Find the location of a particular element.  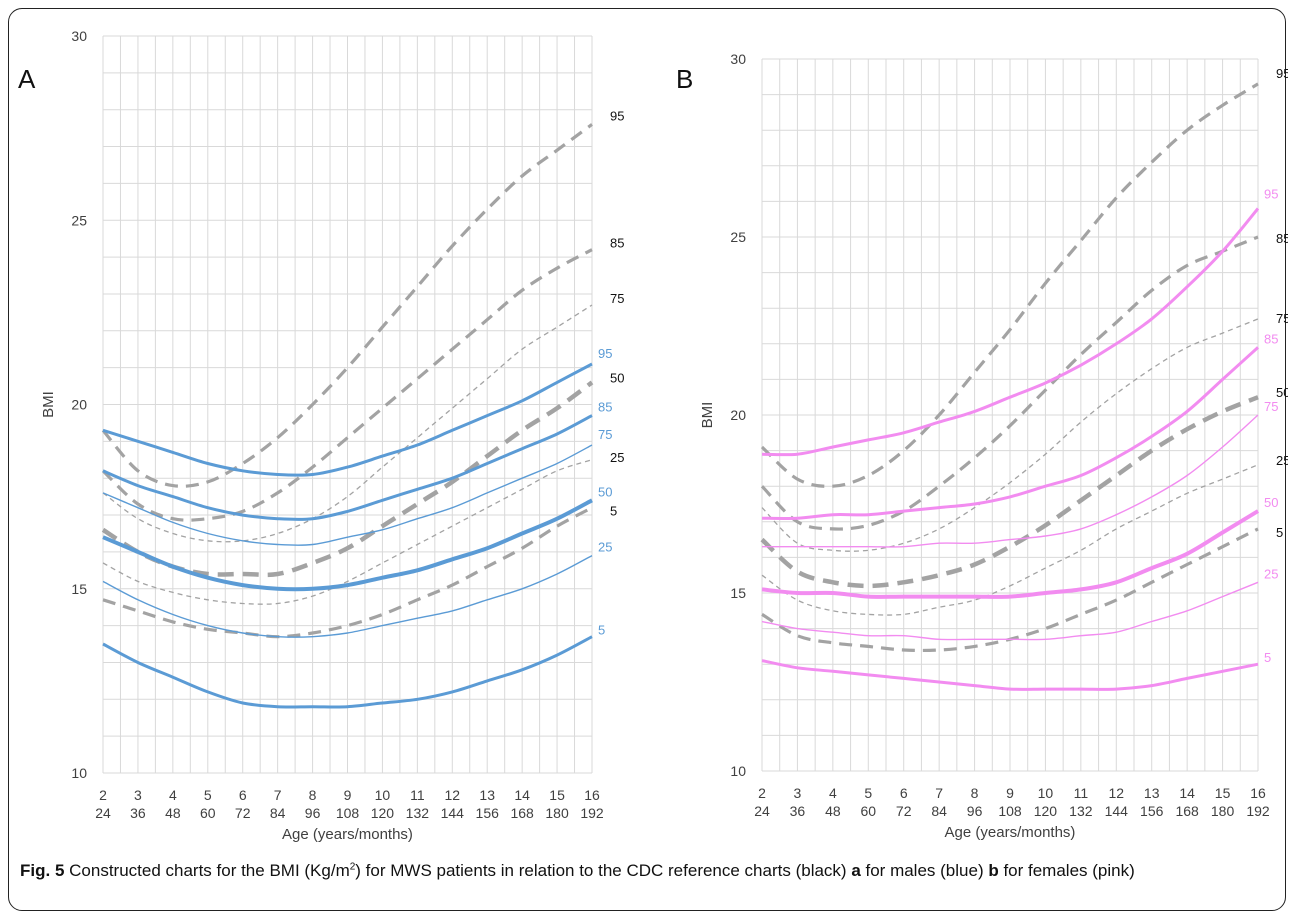

y-tick-label: 10 is located at coordinates (79, 773).